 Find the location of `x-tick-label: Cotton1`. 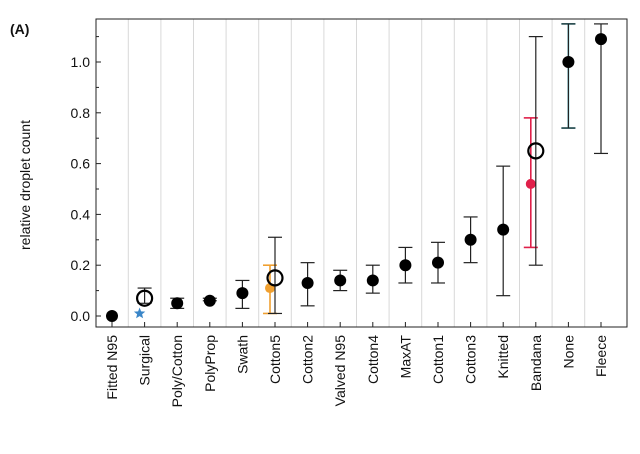

x-tick-label: Cotton1 is located at coordinates (438, 359).